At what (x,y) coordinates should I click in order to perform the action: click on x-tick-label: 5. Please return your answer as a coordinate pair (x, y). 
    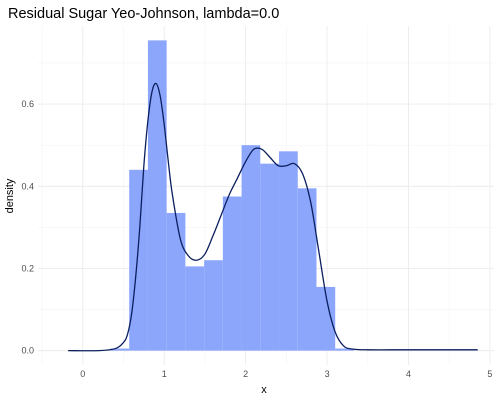
    Looking at the image, I should click on (489, 374).